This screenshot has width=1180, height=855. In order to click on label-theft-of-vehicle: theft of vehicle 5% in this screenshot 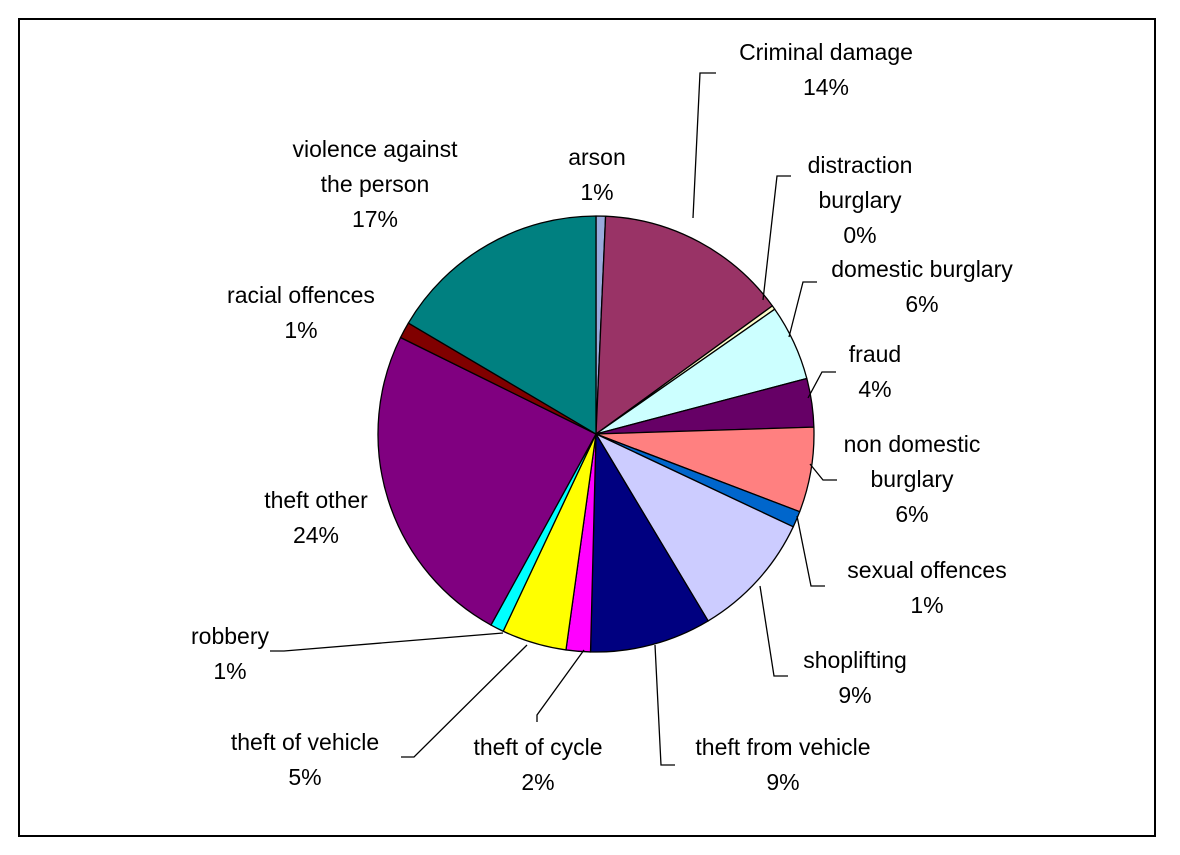, I will do `click(305, 759)`.